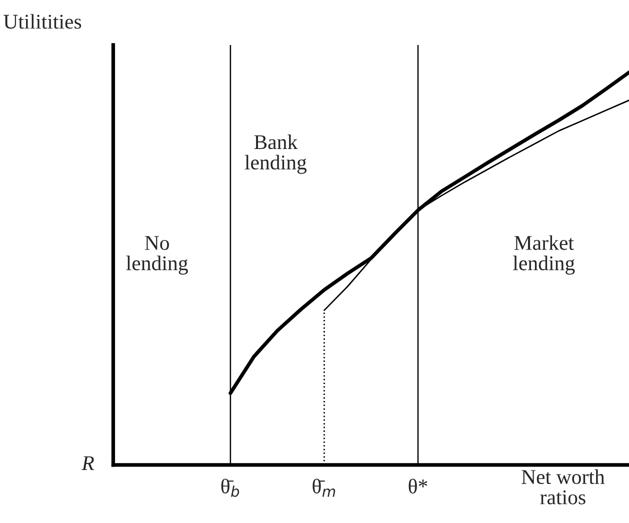  Describe the element at coordinates (157, 255) in the screenshot. I see `annotation: No lending` at that location.